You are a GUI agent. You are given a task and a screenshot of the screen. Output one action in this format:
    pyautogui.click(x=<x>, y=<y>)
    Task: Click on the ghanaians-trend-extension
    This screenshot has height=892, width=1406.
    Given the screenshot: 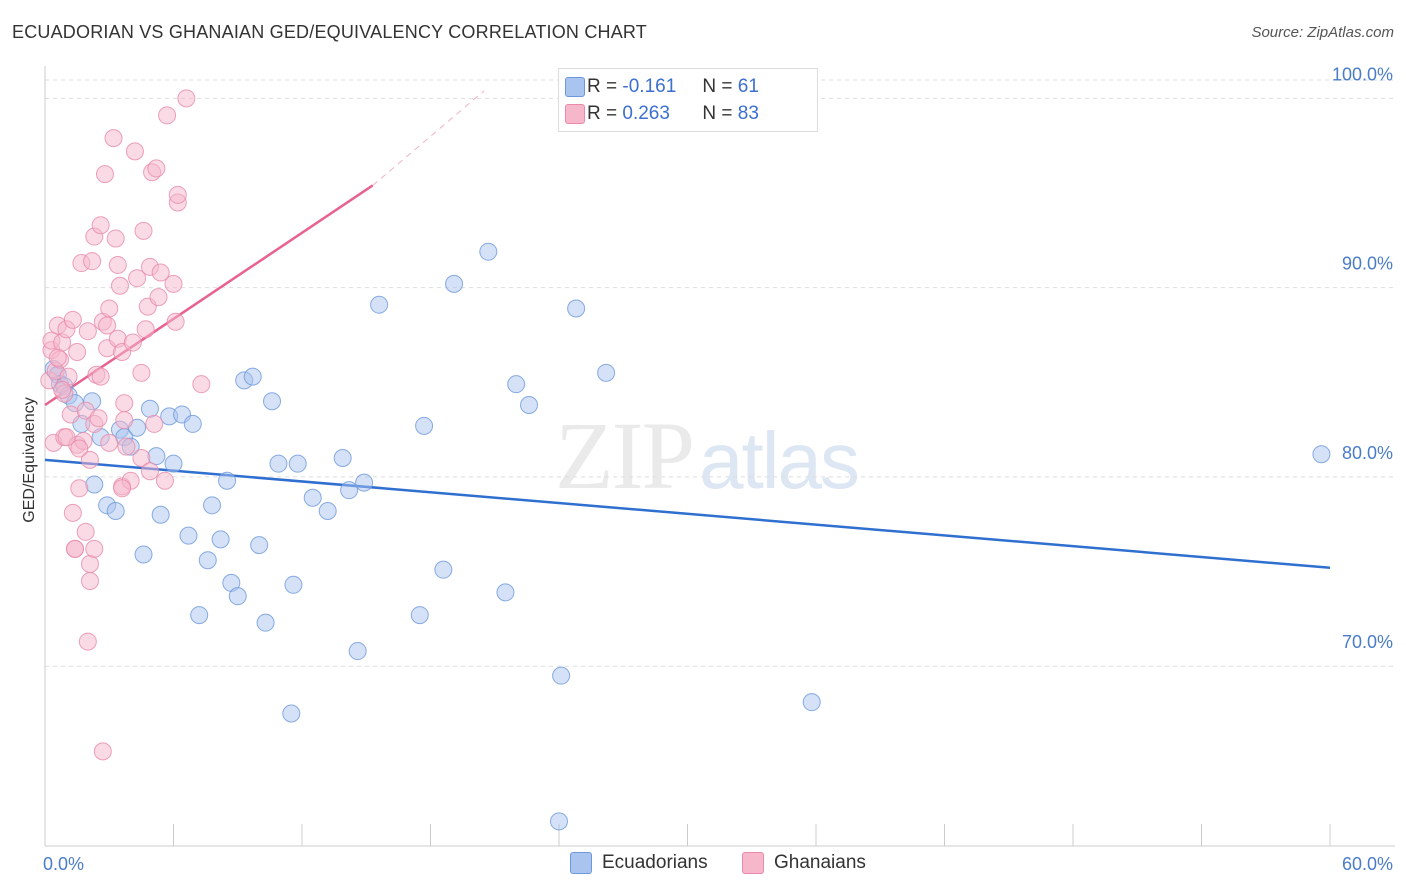 What is the action you would take?
    pyautogui.click(x=428, y=138)
    